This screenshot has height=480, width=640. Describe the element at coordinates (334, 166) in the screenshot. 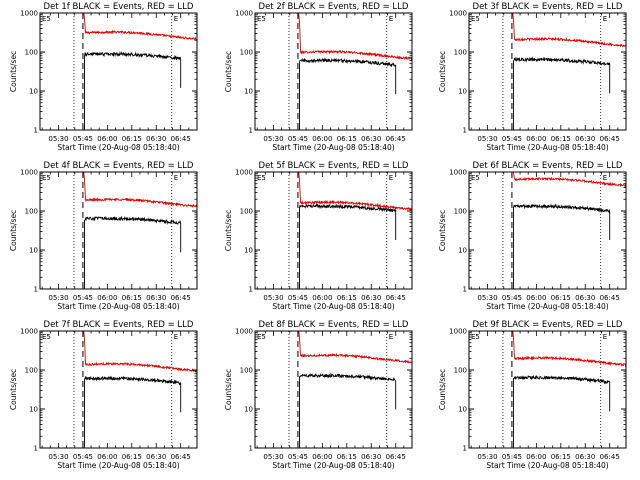

I see `panel-title: Det 5f BLACK = Events, RED = LLD` at that location.